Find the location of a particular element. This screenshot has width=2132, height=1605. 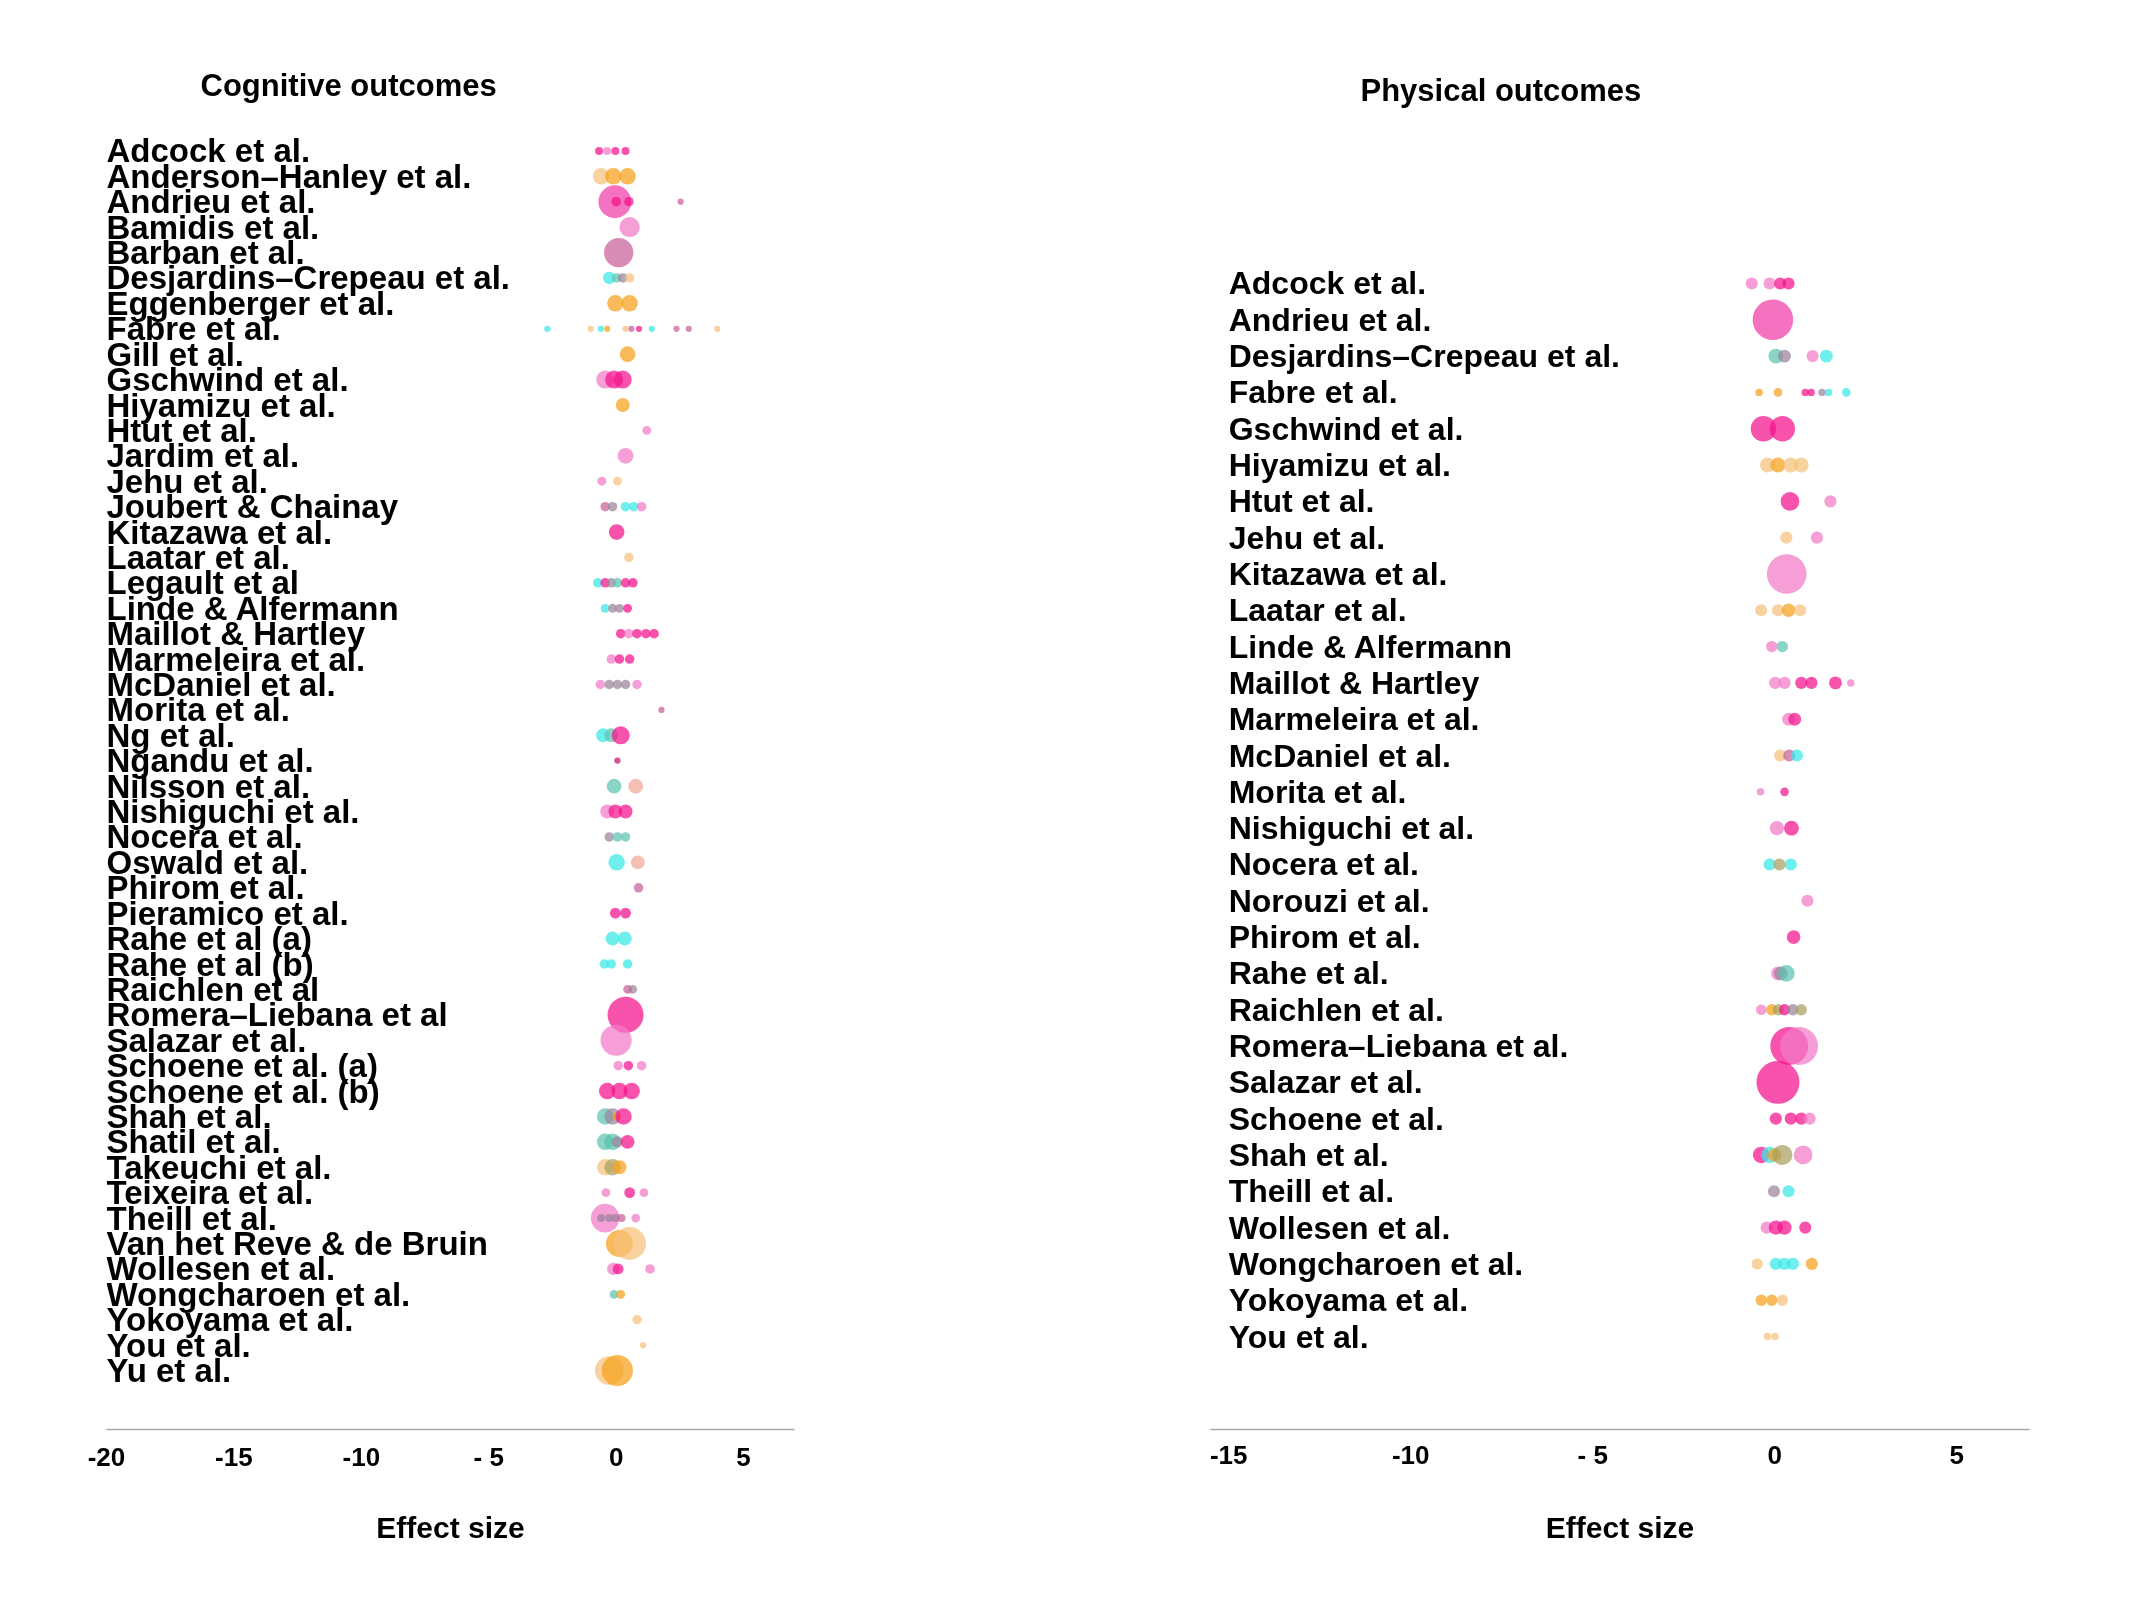

y-tick-label: Schoene et al. is located at coordinates (1336, 1118).